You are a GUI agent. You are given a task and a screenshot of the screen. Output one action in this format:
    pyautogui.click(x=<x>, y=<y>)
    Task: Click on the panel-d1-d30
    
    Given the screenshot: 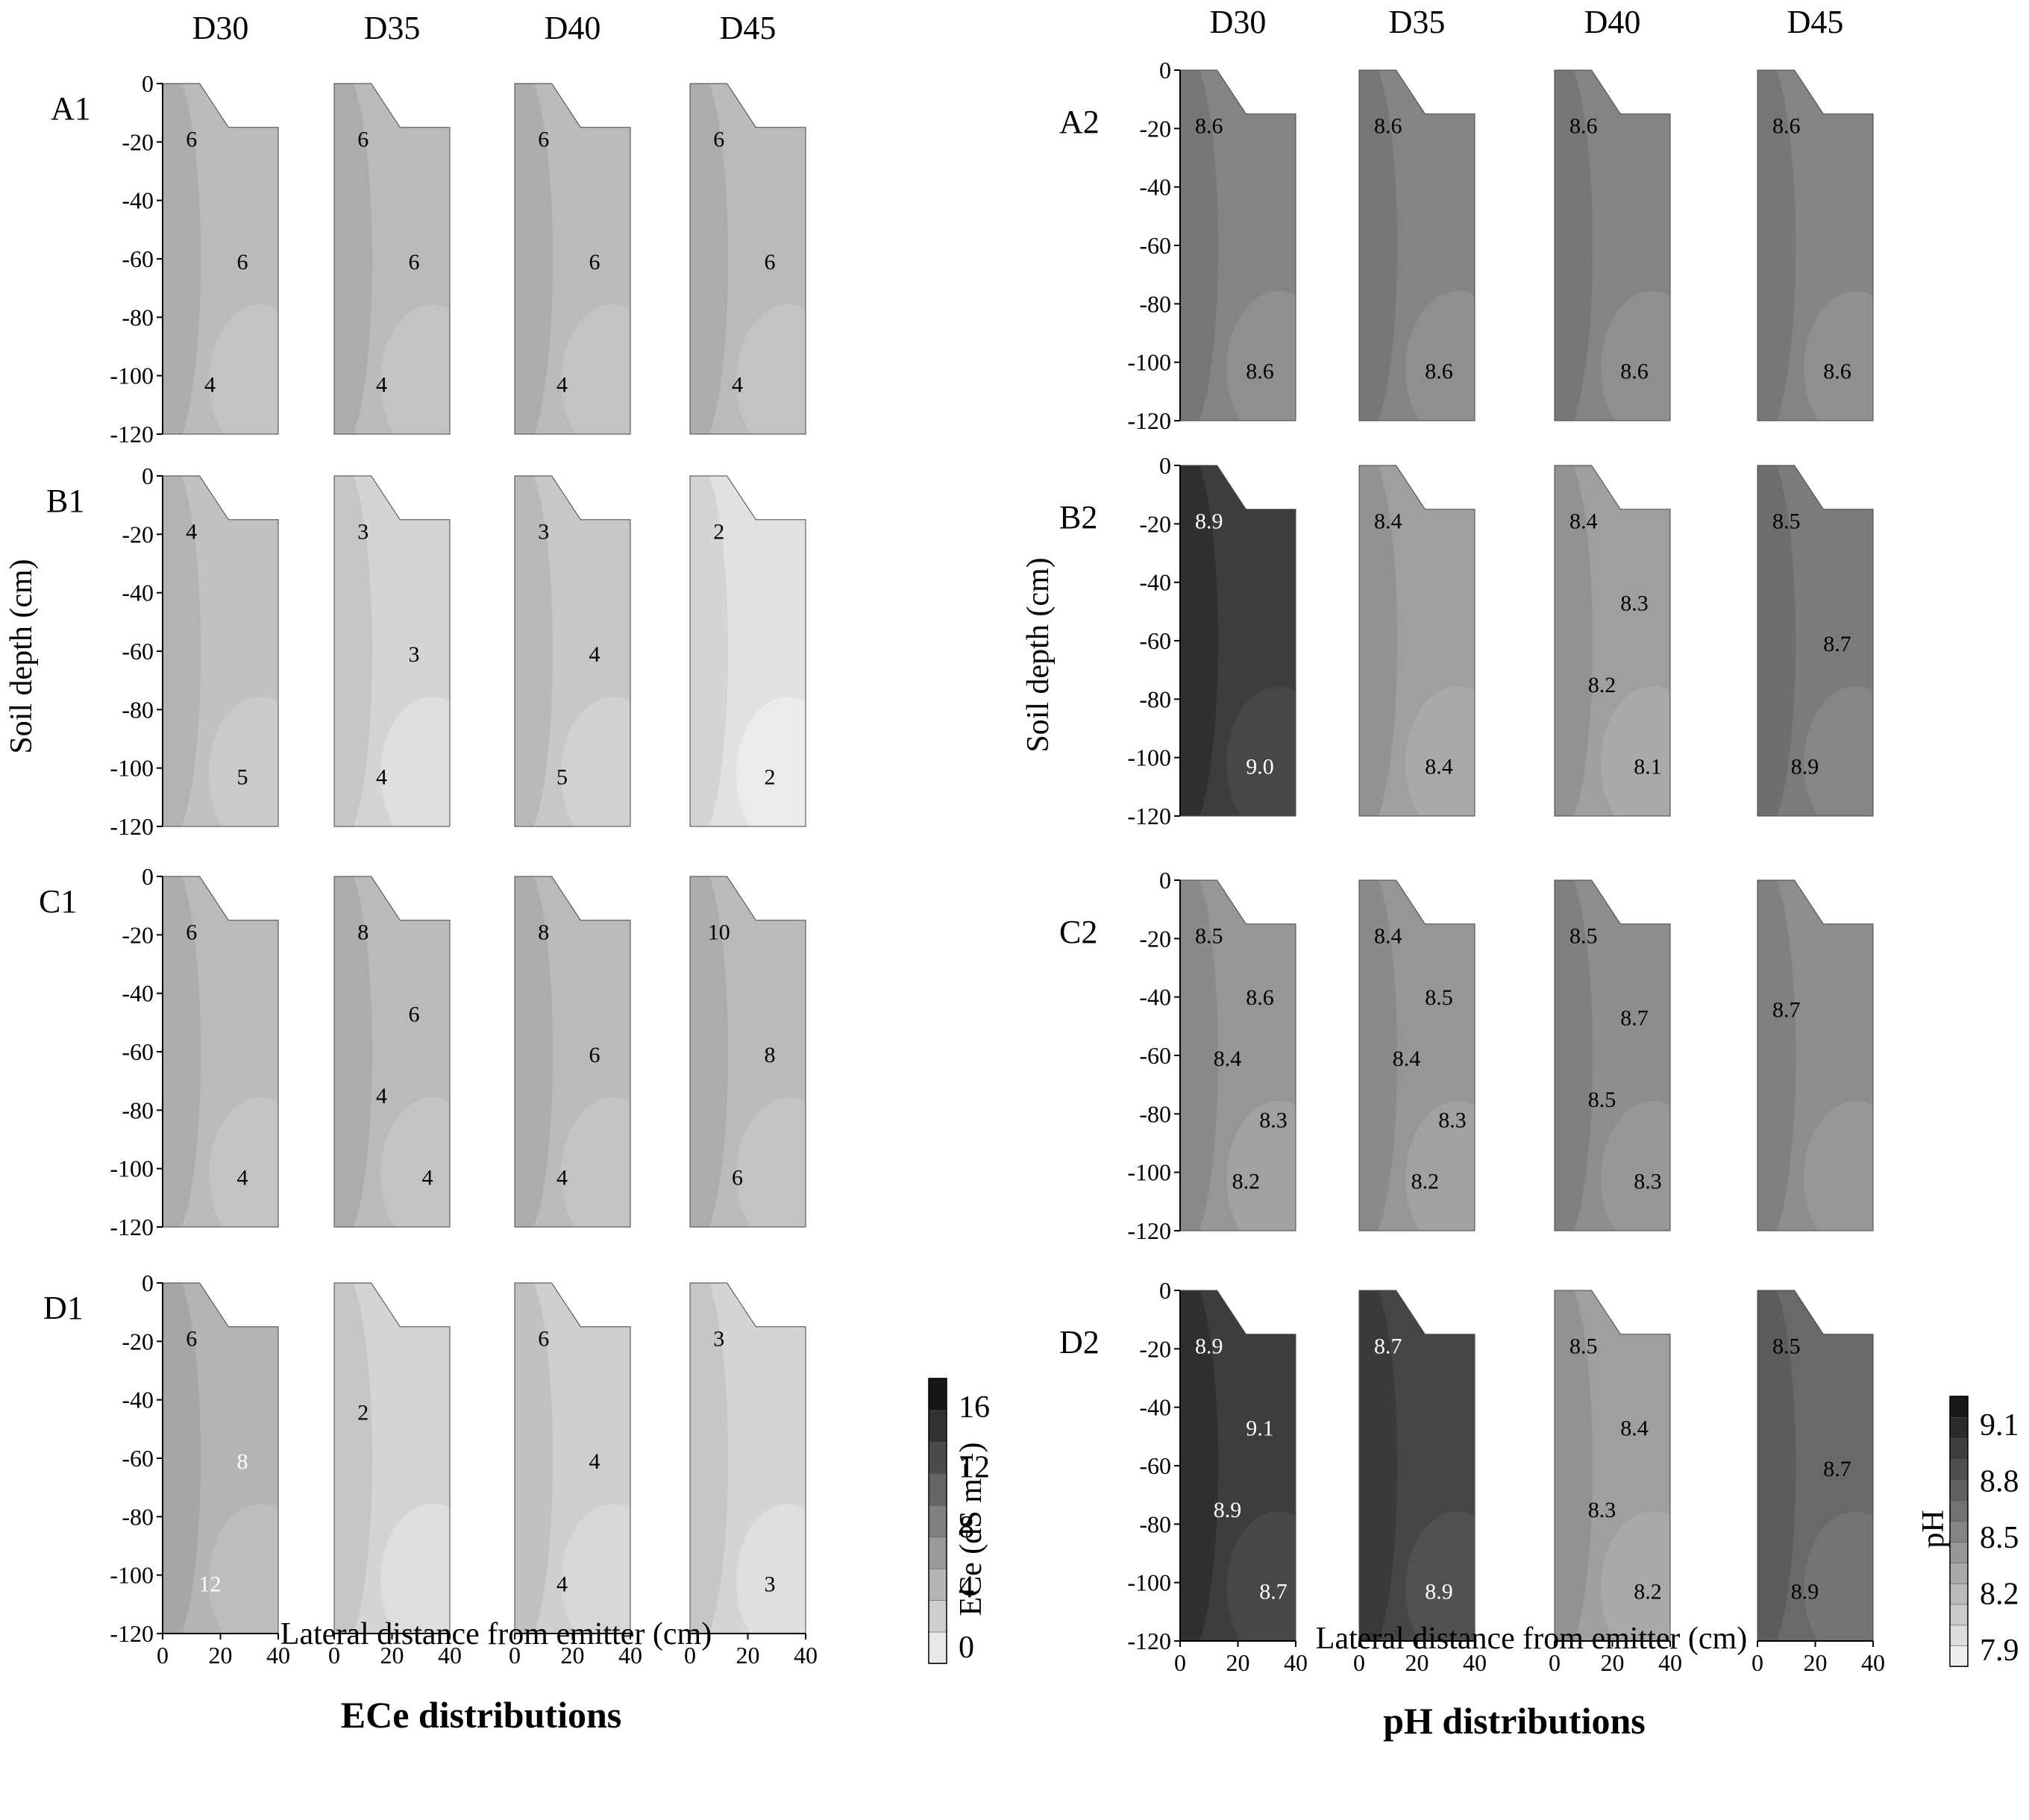 What is the action you would take?
    pyautogui.click(x=220, y=1458)
    